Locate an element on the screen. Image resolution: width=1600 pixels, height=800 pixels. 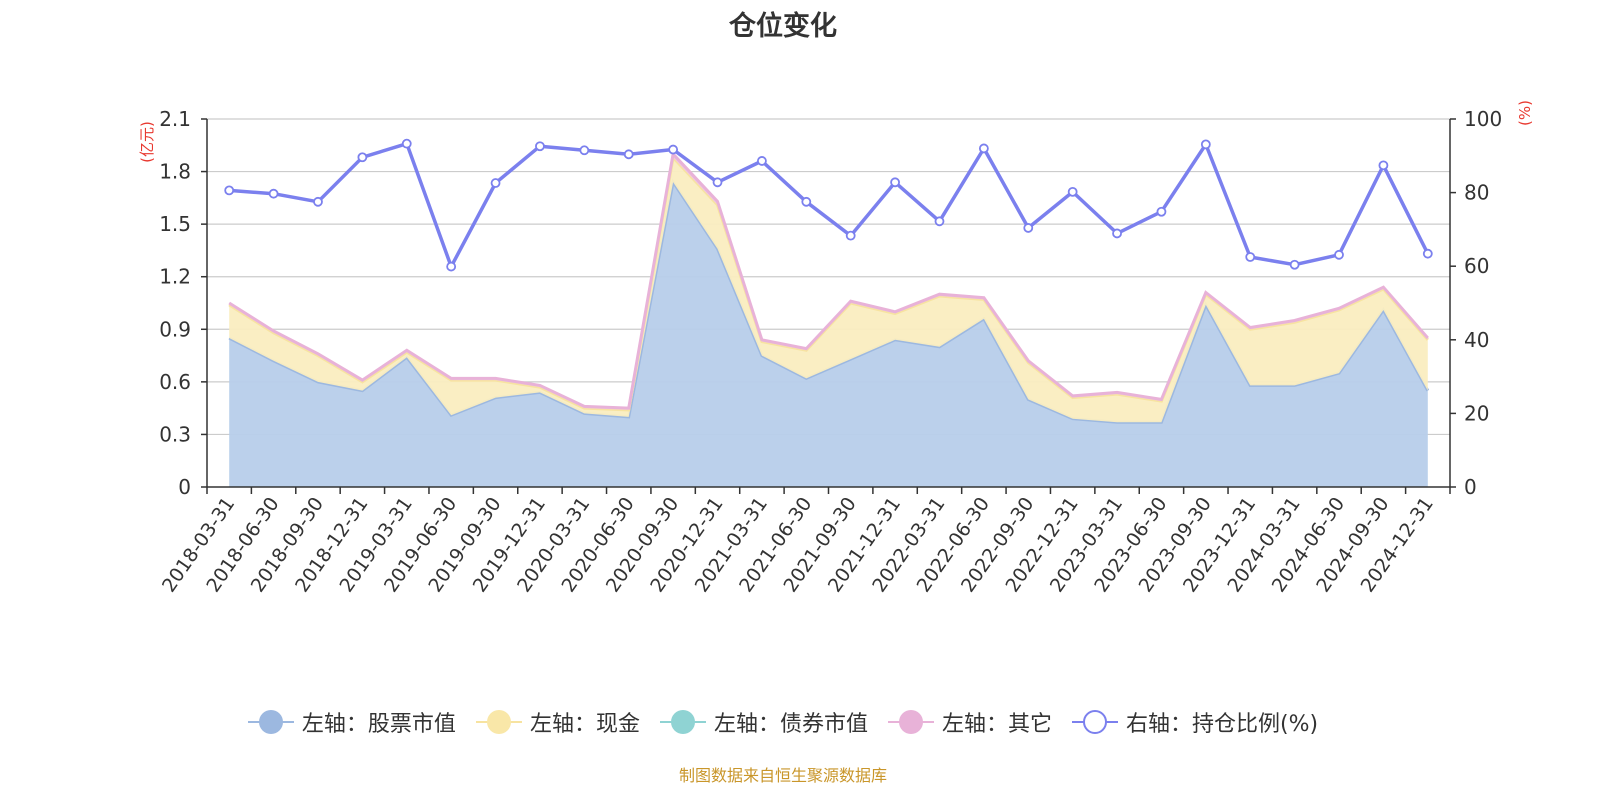
ratio-line-path is located at coordinates (829, 205).